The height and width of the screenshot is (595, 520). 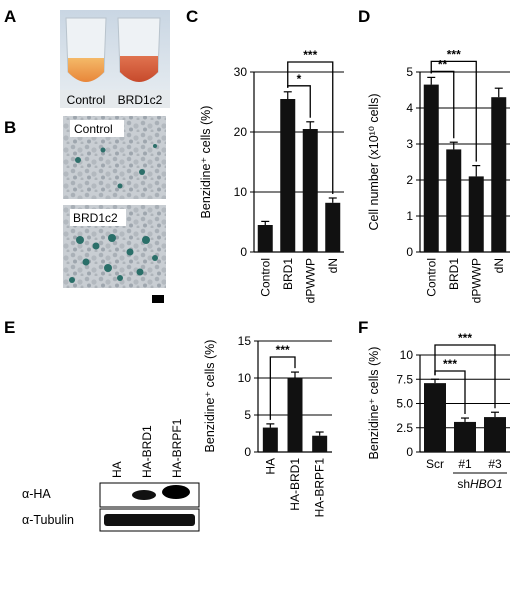 I want to click on panel-letter-e: E, so click(x=9, y=327).